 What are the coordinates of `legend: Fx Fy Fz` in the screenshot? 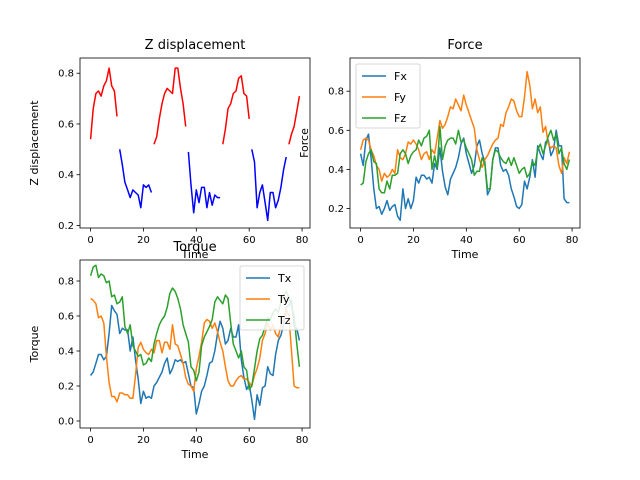 It's located at (388, 96).